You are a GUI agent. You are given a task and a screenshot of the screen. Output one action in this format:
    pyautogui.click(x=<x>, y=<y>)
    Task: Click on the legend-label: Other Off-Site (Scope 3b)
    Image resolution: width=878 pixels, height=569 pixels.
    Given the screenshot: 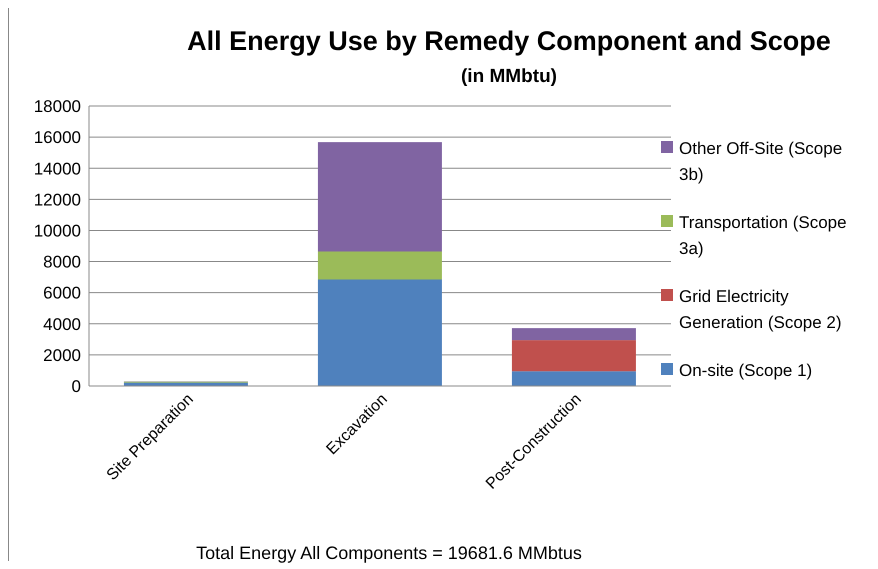 What is the action you would take?
    pyautogui.click(x=761, y=162)
    